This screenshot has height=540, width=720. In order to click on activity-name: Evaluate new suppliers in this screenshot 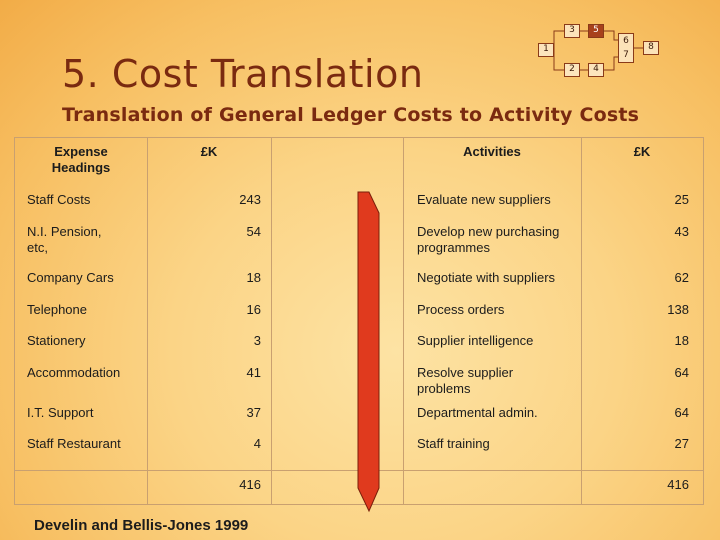, I will do `click(484, 199)`.